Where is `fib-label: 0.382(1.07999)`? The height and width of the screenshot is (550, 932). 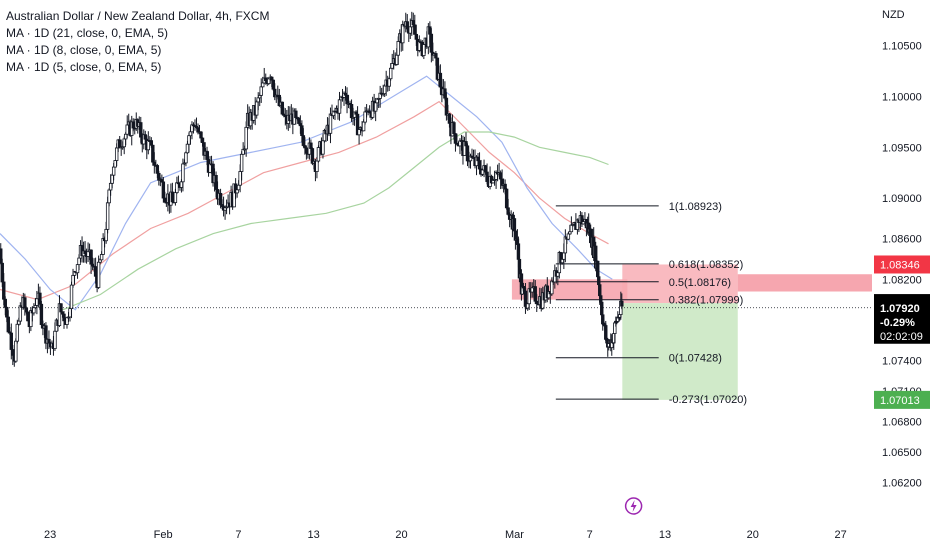
fib-label: 0.382(1.07999) is located at coordinates (706, 301).